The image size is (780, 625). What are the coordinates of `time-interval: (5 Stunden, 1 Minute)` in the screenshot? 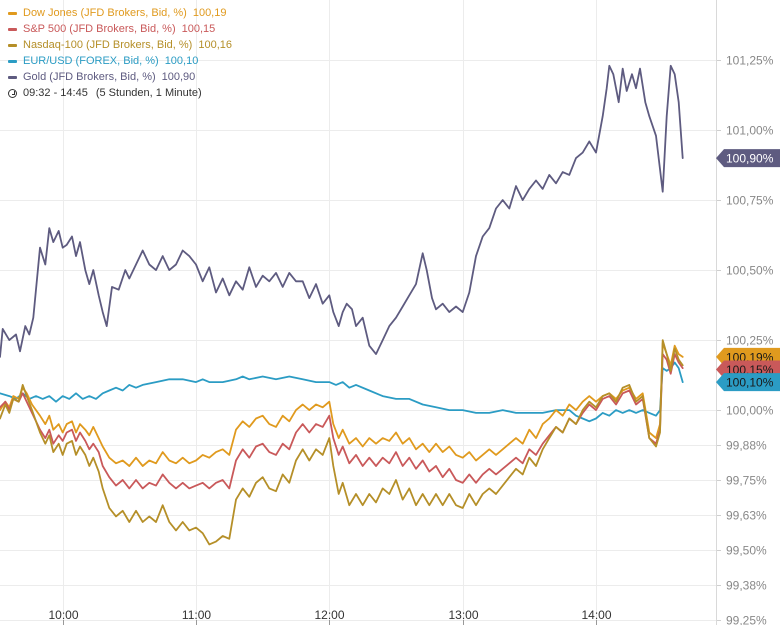 It's located at (148, 93).